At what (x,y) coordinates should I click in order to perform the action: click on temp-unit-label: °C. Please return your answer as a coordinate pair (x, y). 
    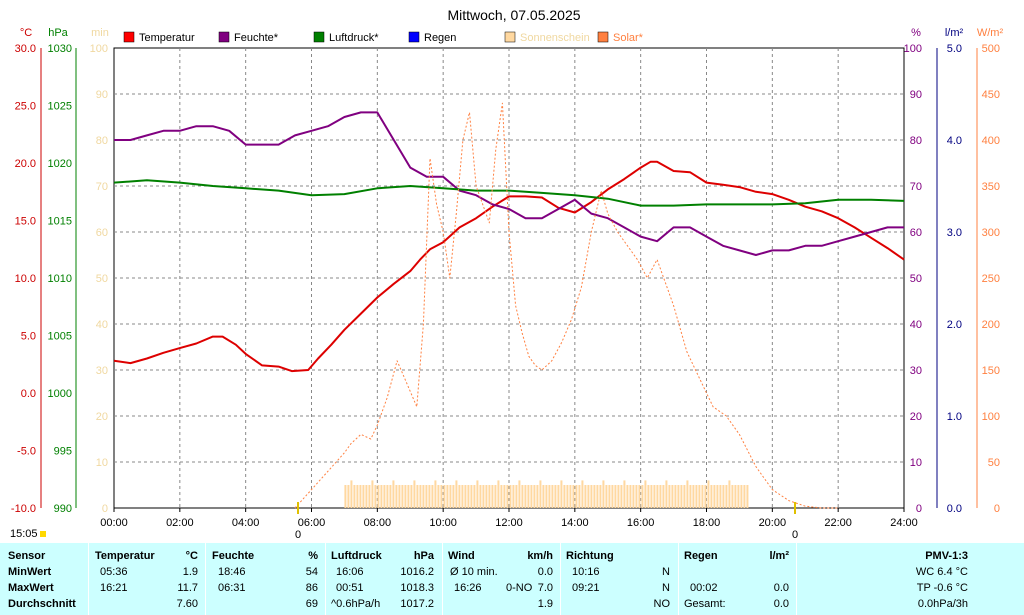
    Looking at the image, I should click on (26, 33).